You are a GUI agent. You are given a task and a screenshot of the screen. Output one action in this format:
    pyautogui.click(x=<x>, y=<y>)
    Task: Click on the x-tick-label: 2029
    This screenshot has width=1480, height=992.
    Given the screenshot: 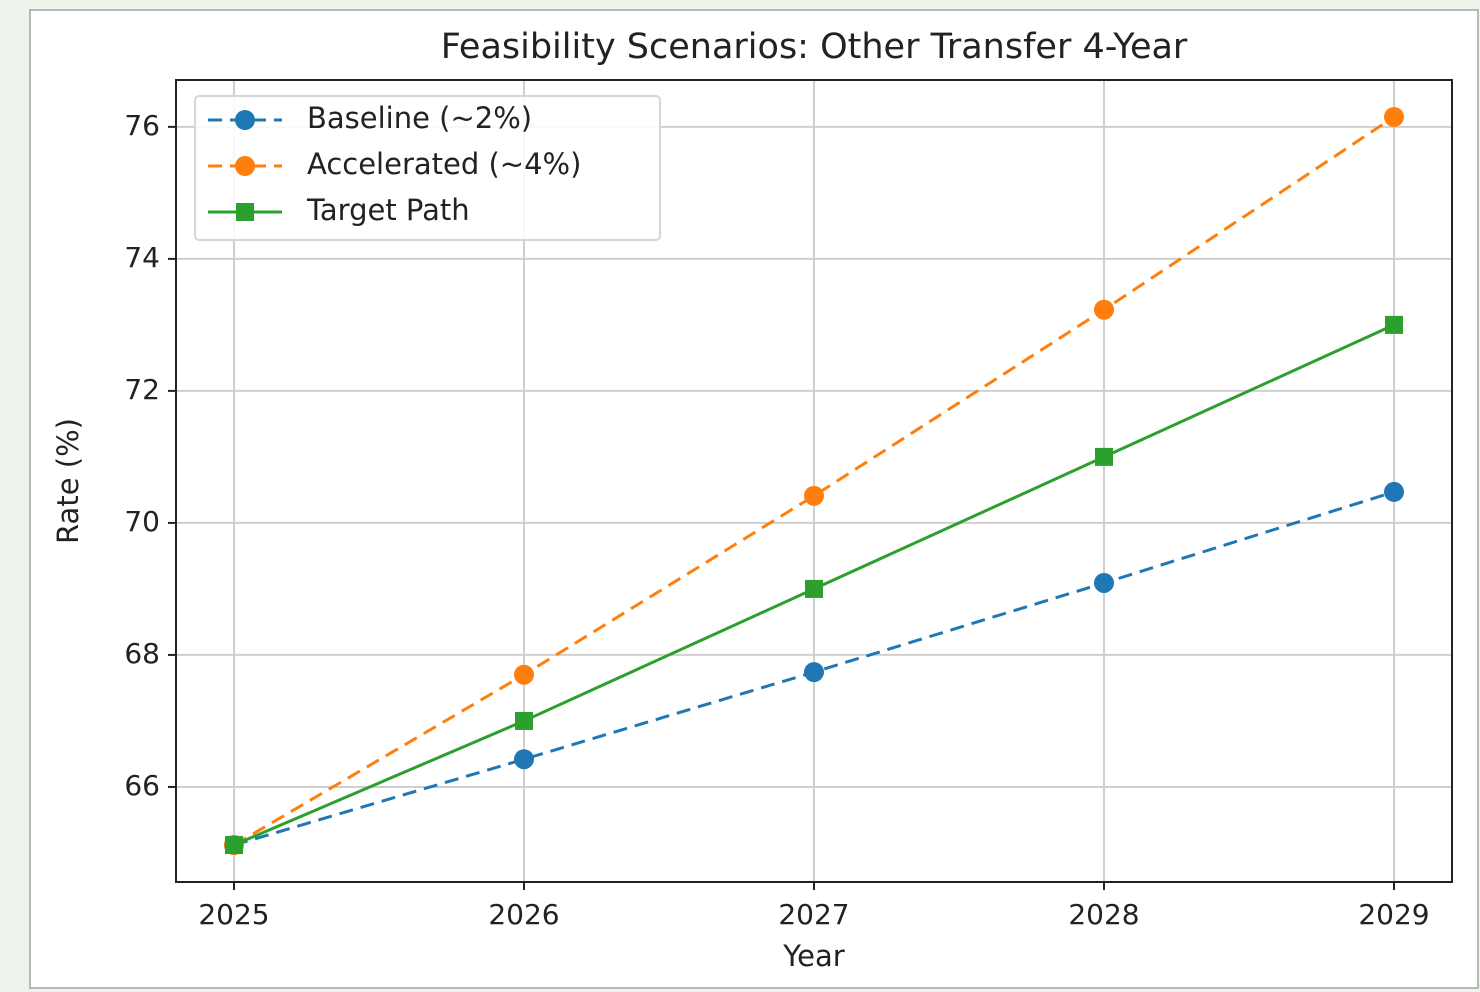 What is the action you would take?
    pyautogui.click(x=1393, y=914)
    